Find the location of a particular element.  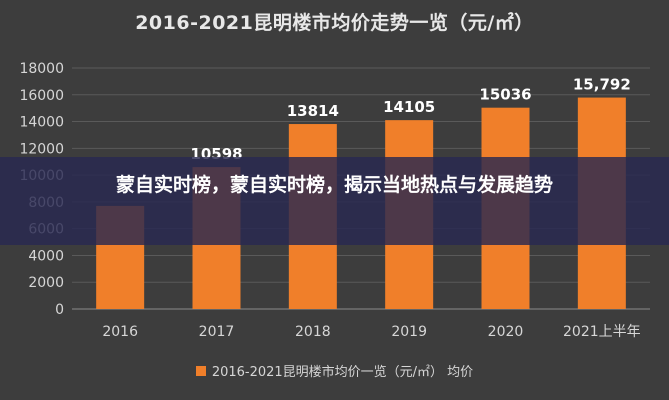

data-label: 15,792 is located at coordinates (602, 85).